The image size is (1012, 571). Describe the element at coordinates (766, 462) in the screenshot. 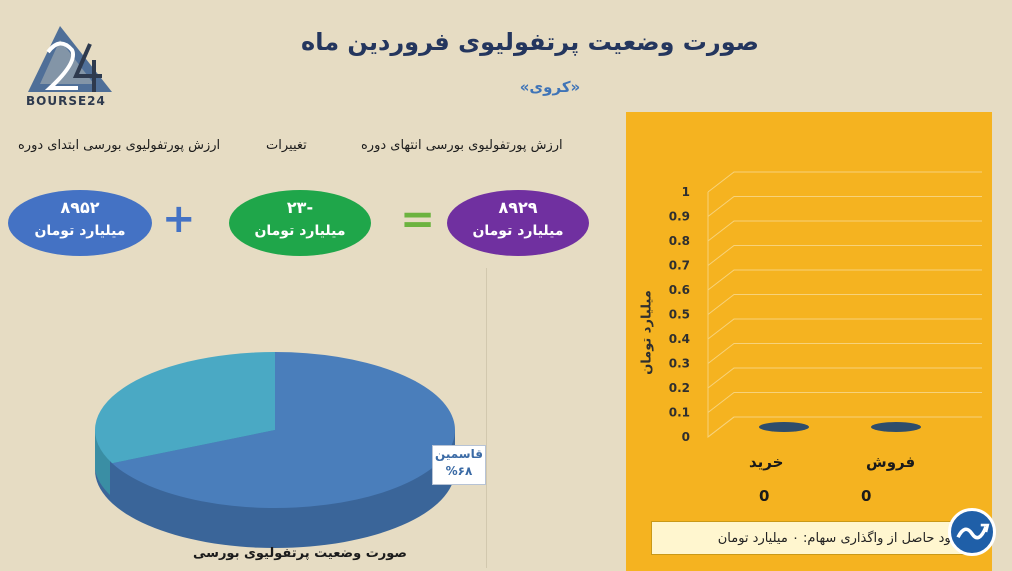

I see `bar-category-buy: خرید` at that location.